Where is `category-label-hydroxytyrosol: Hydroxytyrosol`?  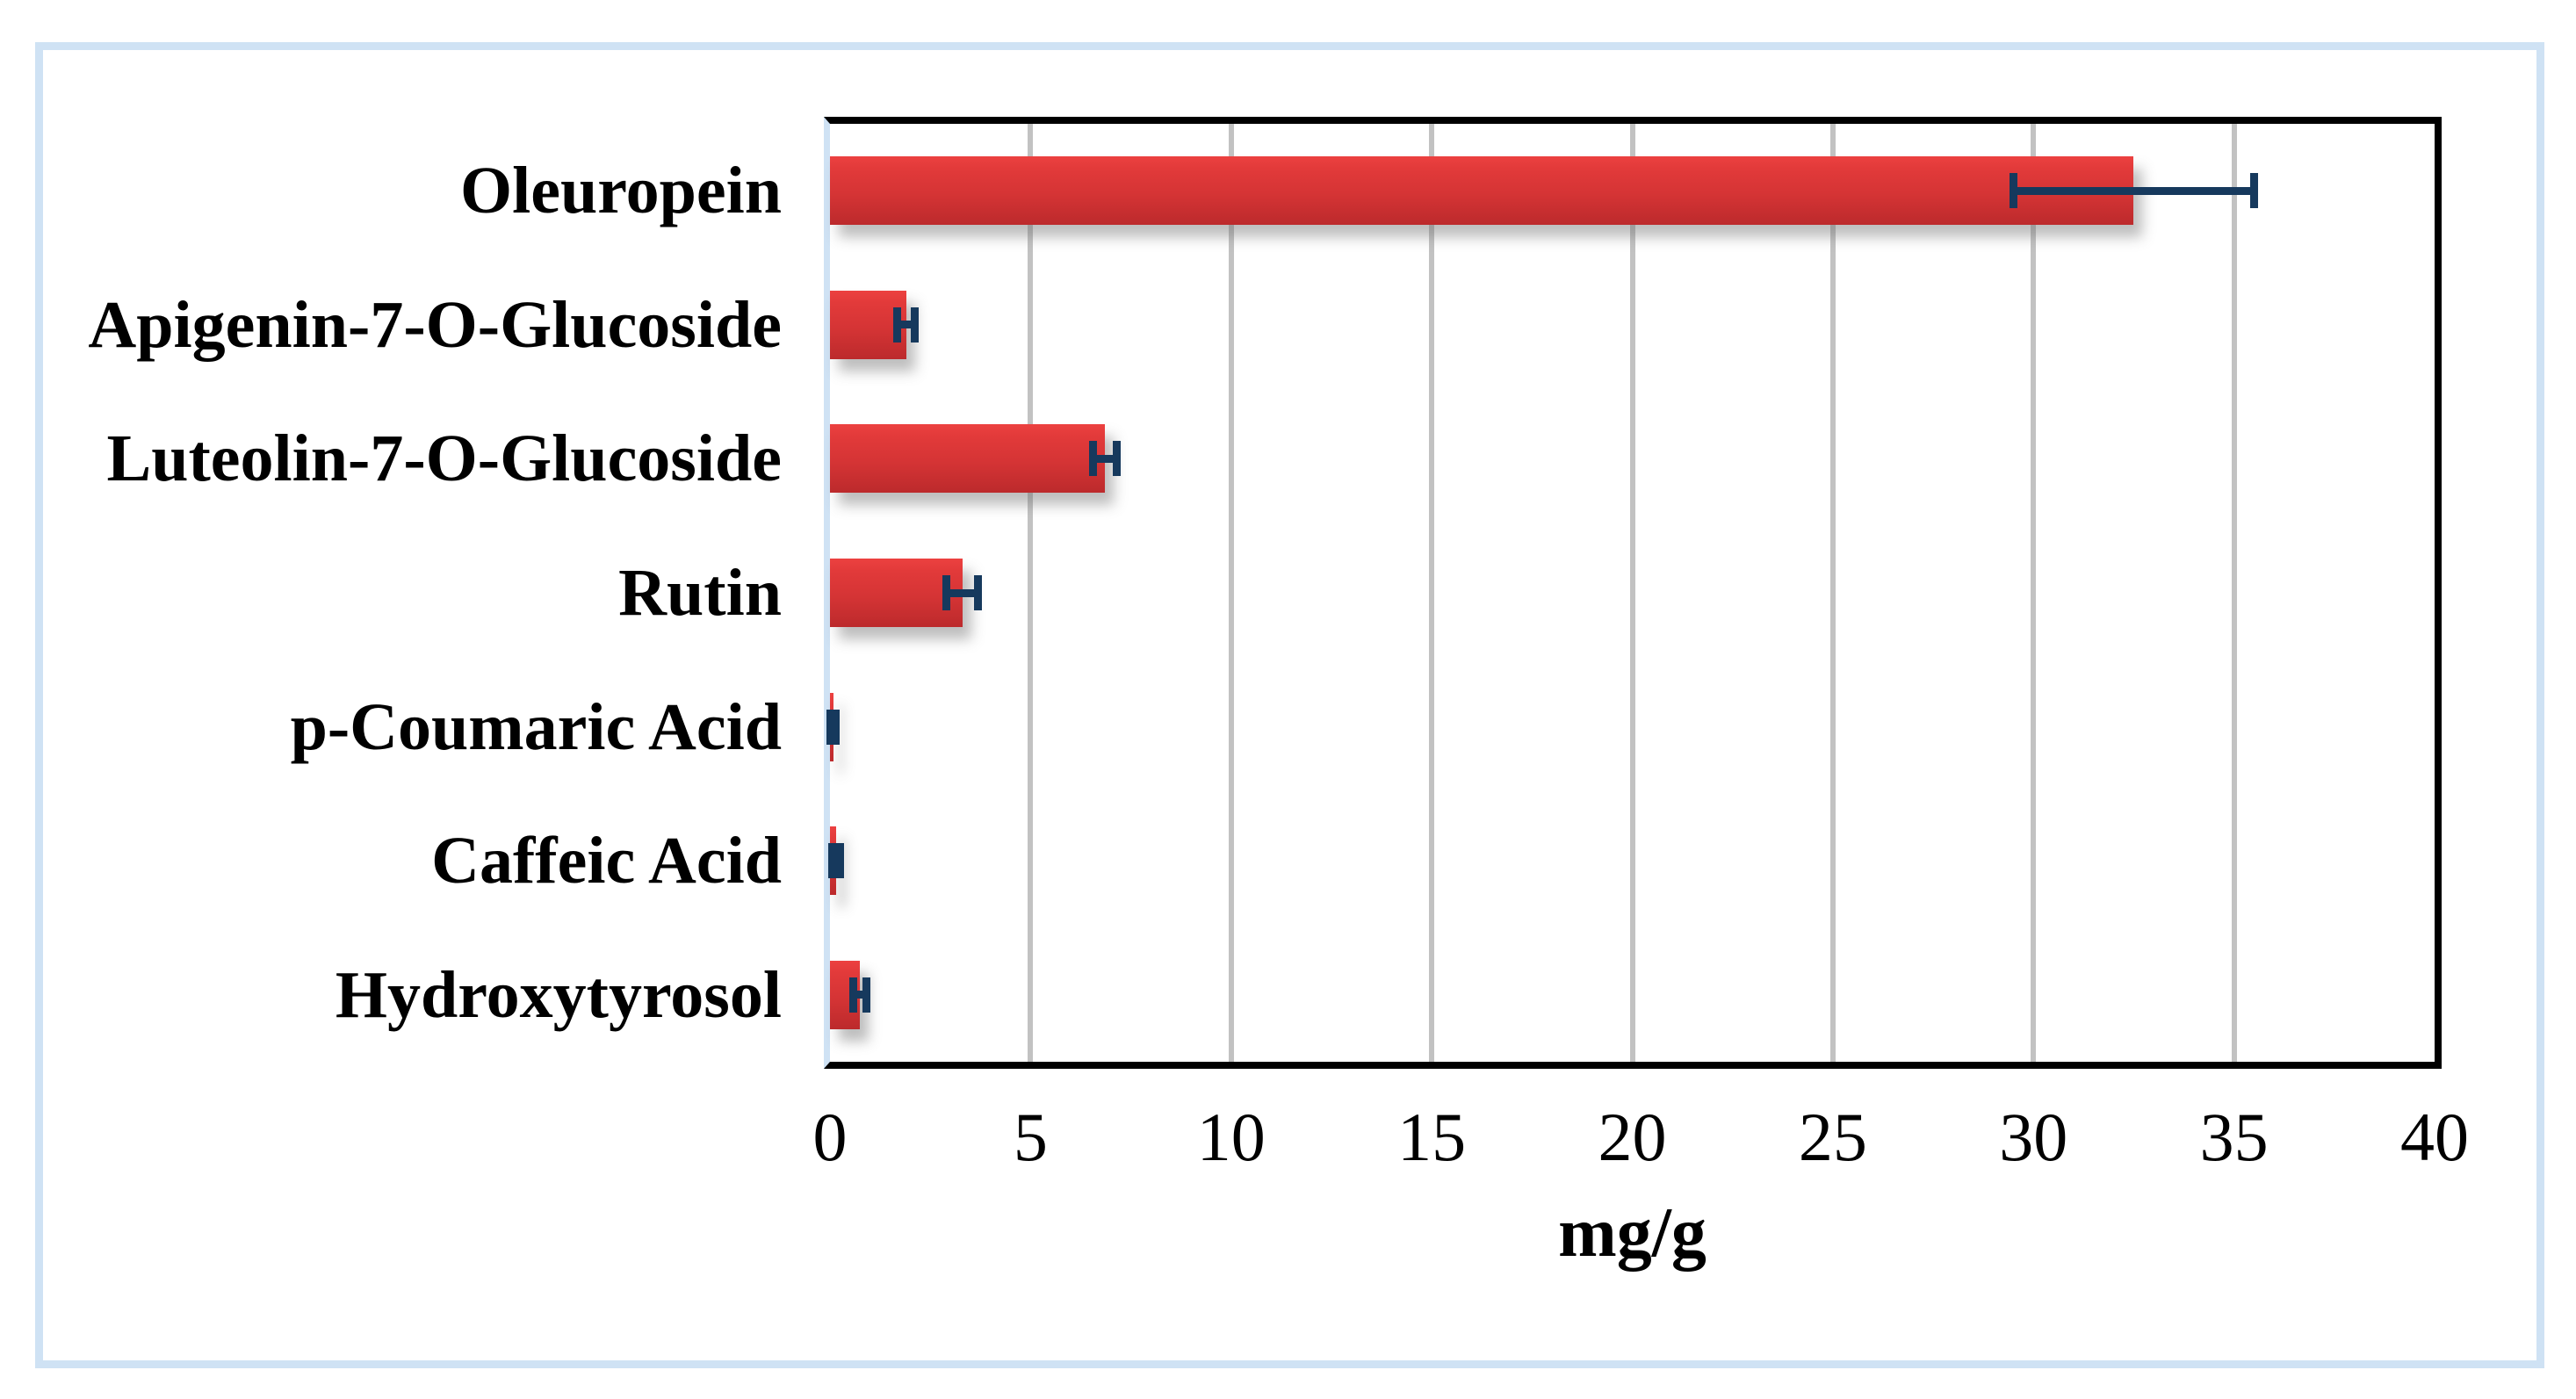 category-label-hydroxytyrosol: Hydroxytyrosol is located at coordinates (558, 994).